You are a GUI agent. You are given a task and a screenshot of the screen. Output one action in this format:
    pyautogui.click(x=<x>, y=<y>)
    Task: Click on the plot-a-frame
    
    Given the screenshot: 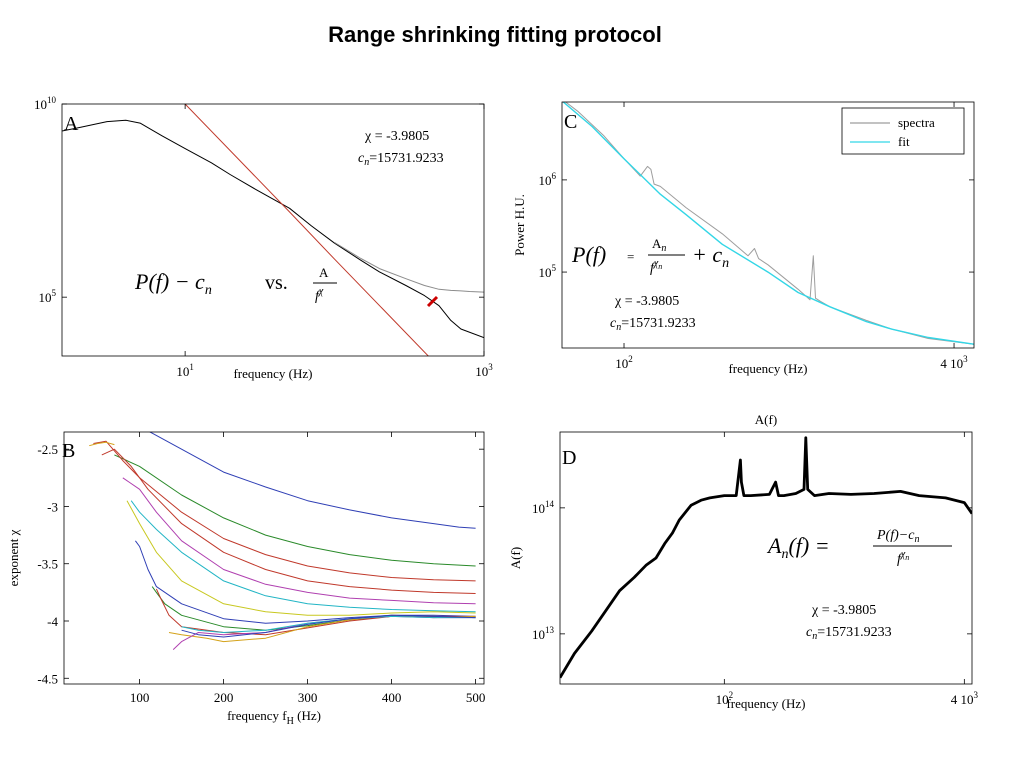 What is the action you would take?
    pyautogui.click(x=273, y=230)
    